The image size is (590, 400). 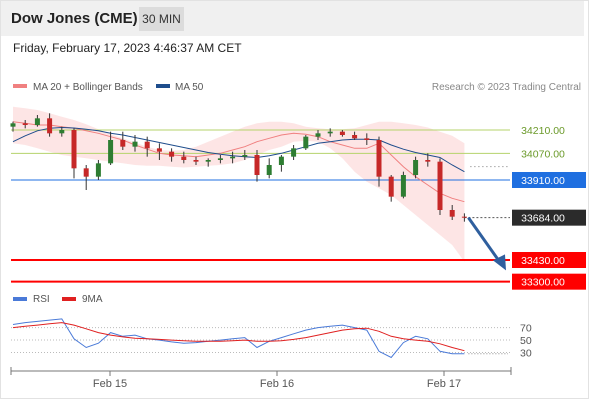 I want to click on rsi-tick-label: 30, so click(x=526, y=354).